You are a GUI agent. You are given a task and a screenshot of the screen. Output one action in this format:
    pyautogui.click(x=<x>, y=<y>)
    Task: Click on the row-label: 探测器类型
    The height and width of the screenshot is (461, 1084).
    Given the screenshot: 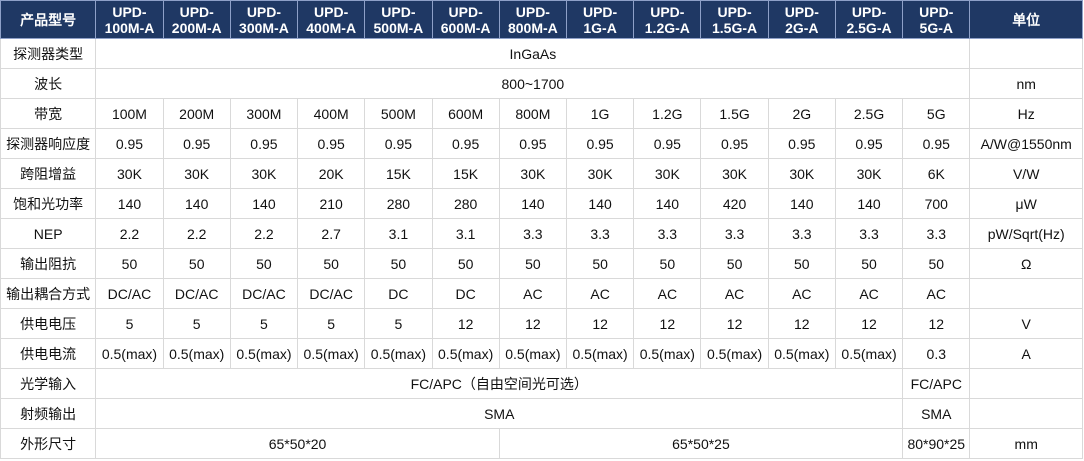 What is the action you would take?
    pyautogui.click(x=48, y=53)
    